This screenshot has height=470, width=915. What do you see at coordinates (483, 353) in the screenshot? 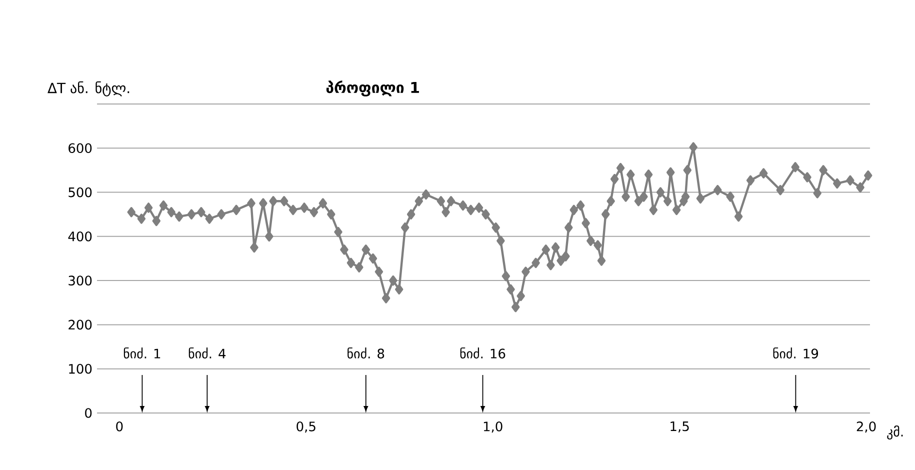
I see `ref-line-label: ნიძ. 16` at bounding box center [483, 353].